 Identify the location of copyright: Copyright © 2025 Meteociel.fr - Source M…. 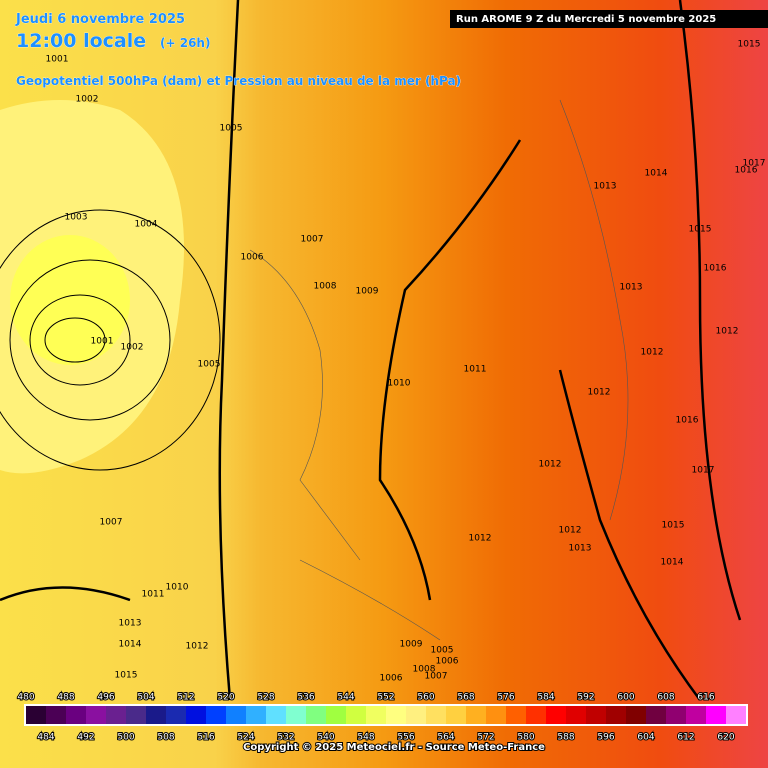
(394, 747).